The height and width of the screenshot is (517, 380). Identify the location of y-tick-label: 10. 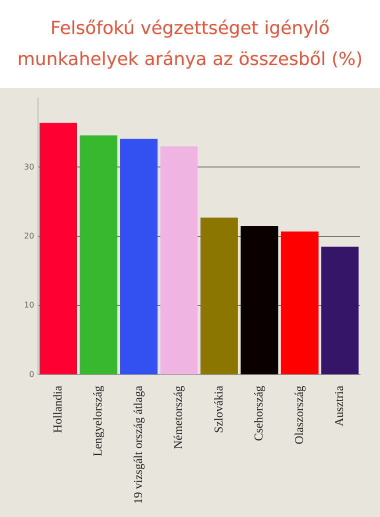
(29, 305).